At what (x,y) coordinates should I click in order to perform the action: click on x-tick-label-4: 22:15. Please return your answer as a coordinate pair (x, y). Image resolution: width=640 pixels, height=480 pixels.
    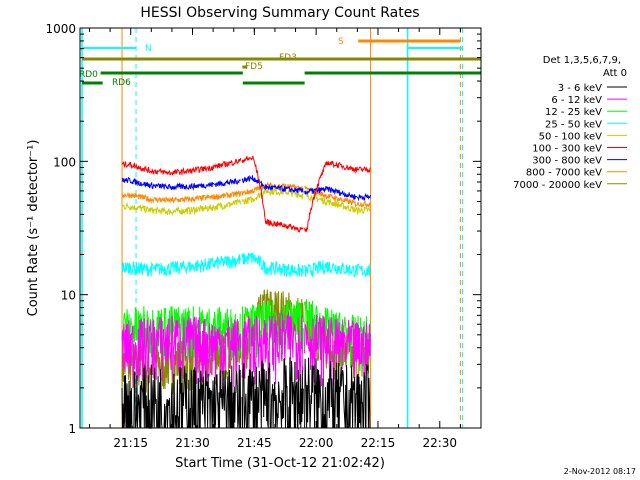
    Looking at the image, I should click on (378, 443).